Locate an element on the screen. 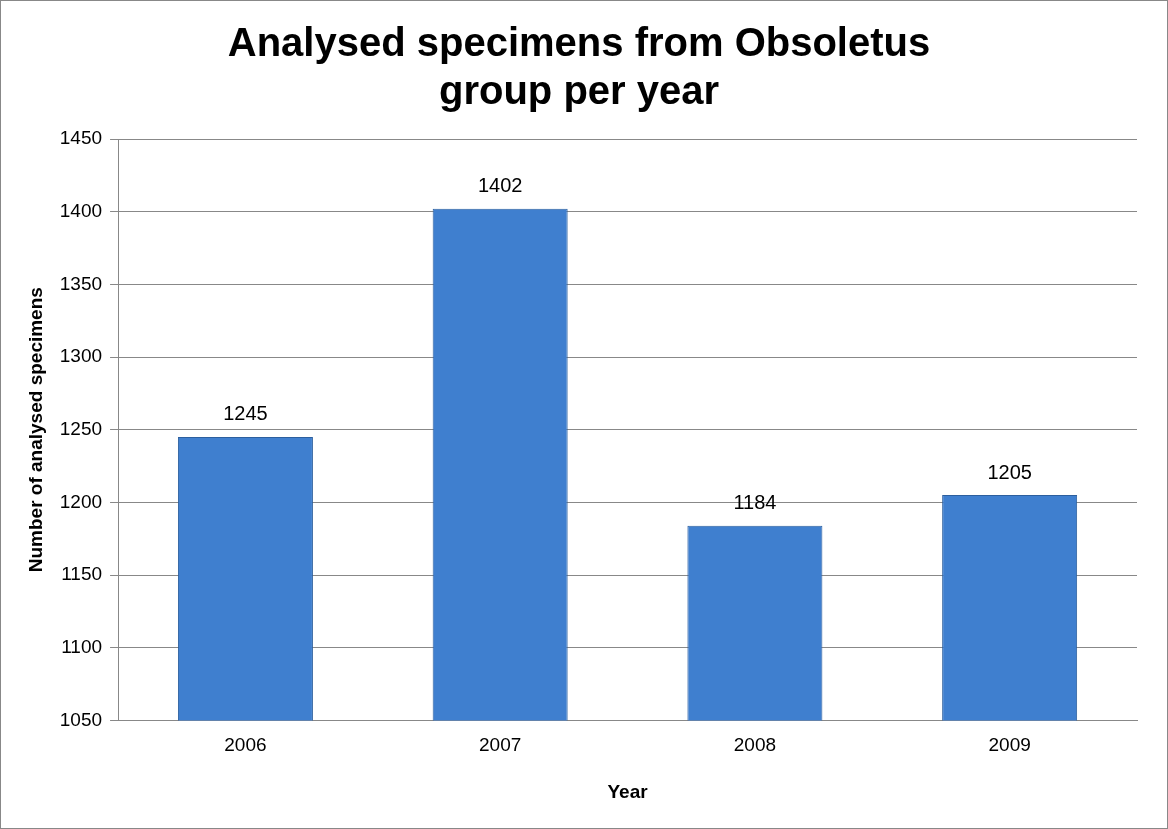 This screenshot has height=829, width=1168. y-tick-label: 1050 is located at coordinates (81, 719).